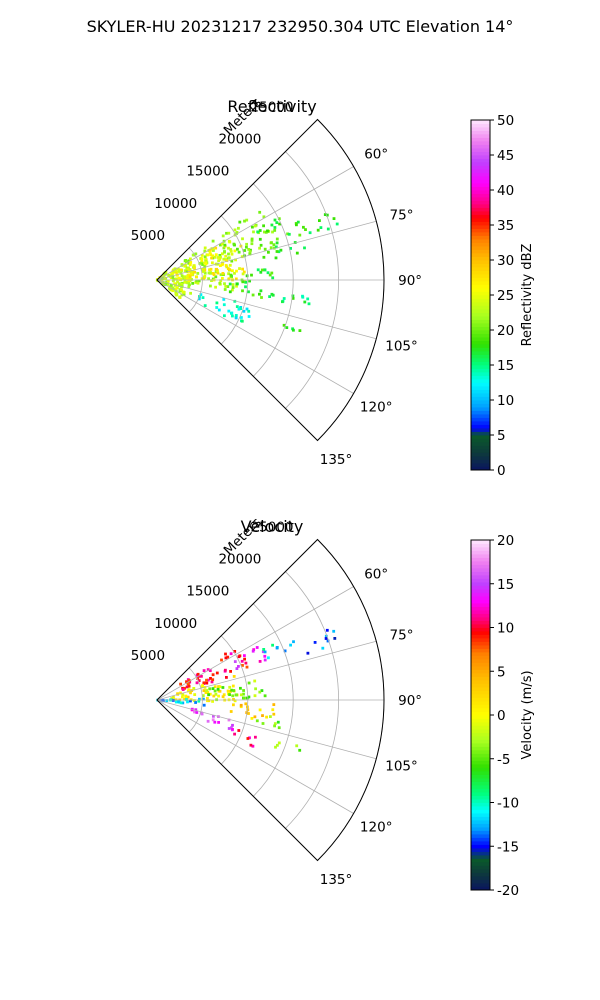 Image resolution: width=600 pixels, height=1000 pixels. I want to click on radial-tick-label: 5000, so click(148, 236).